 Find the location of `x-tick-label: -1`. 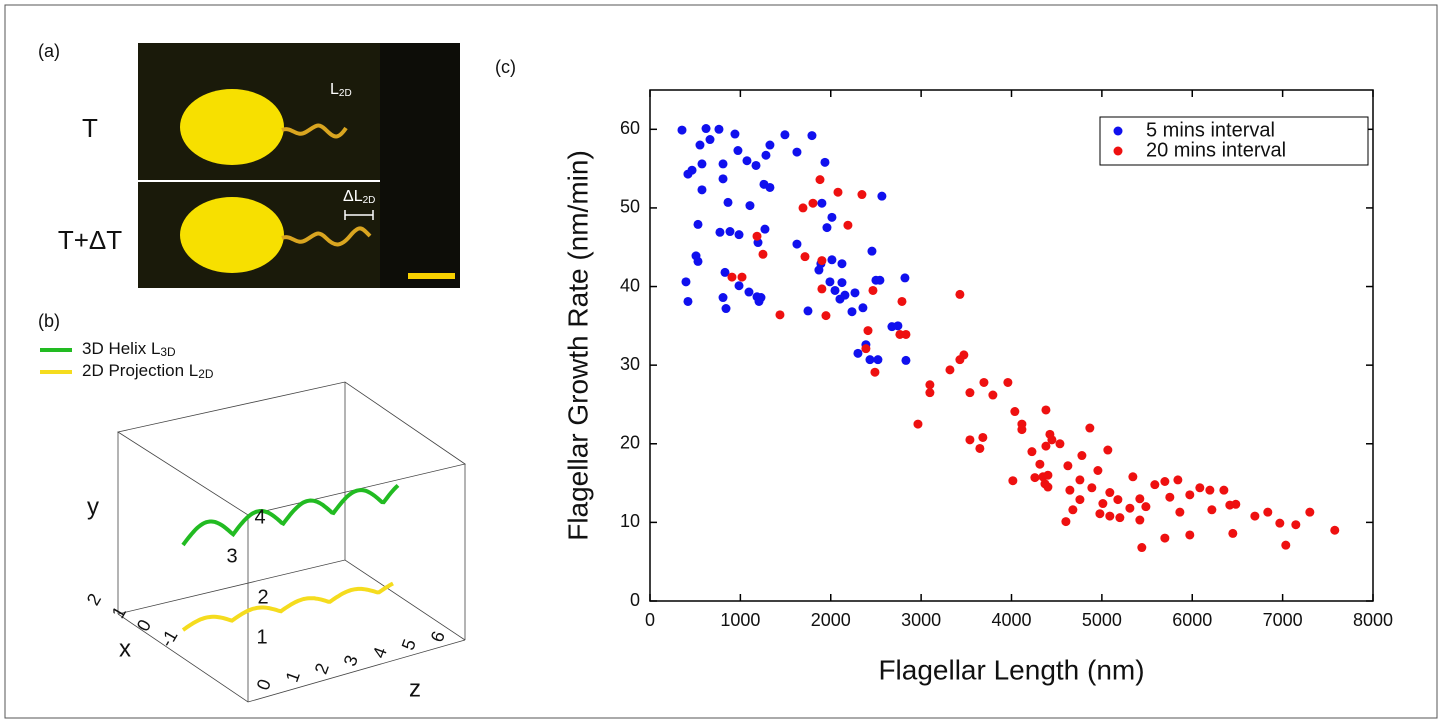

x-tick-label: -1 is located at coordinates (168, 638).